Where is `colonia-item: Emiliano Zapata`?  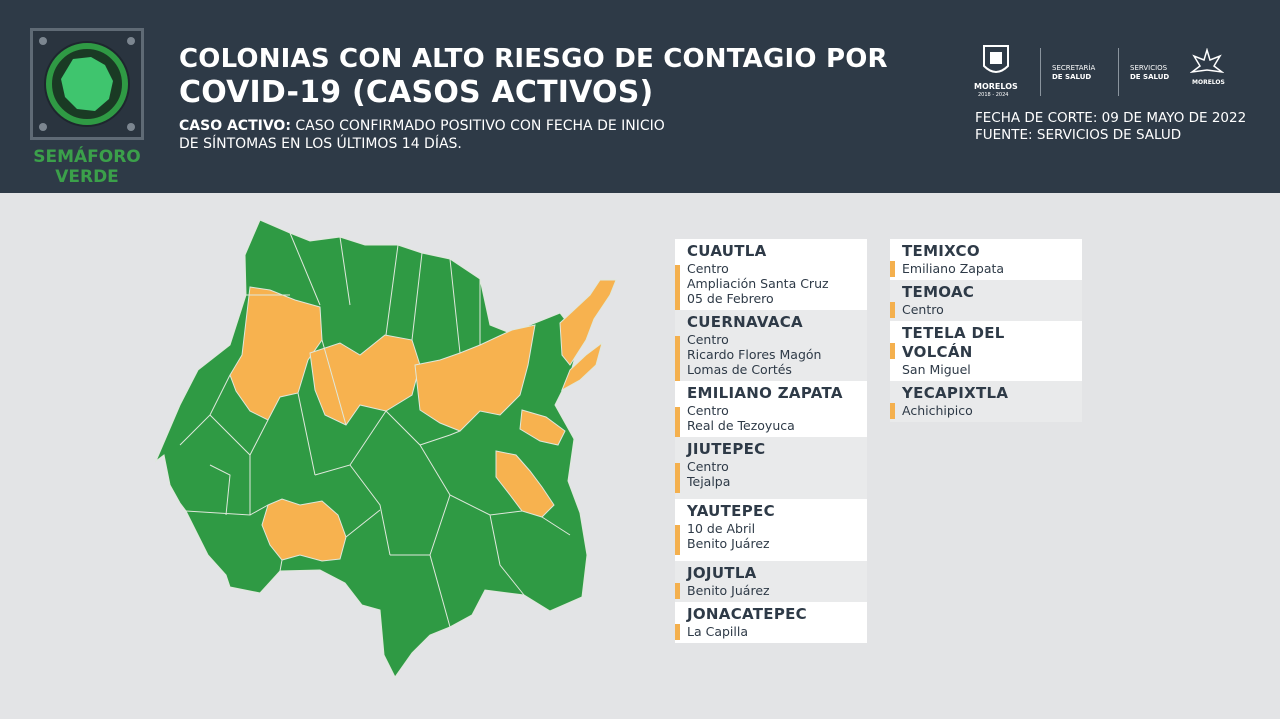 colonia-item: Emiliano Zapata is located at coordinates (953, 268).